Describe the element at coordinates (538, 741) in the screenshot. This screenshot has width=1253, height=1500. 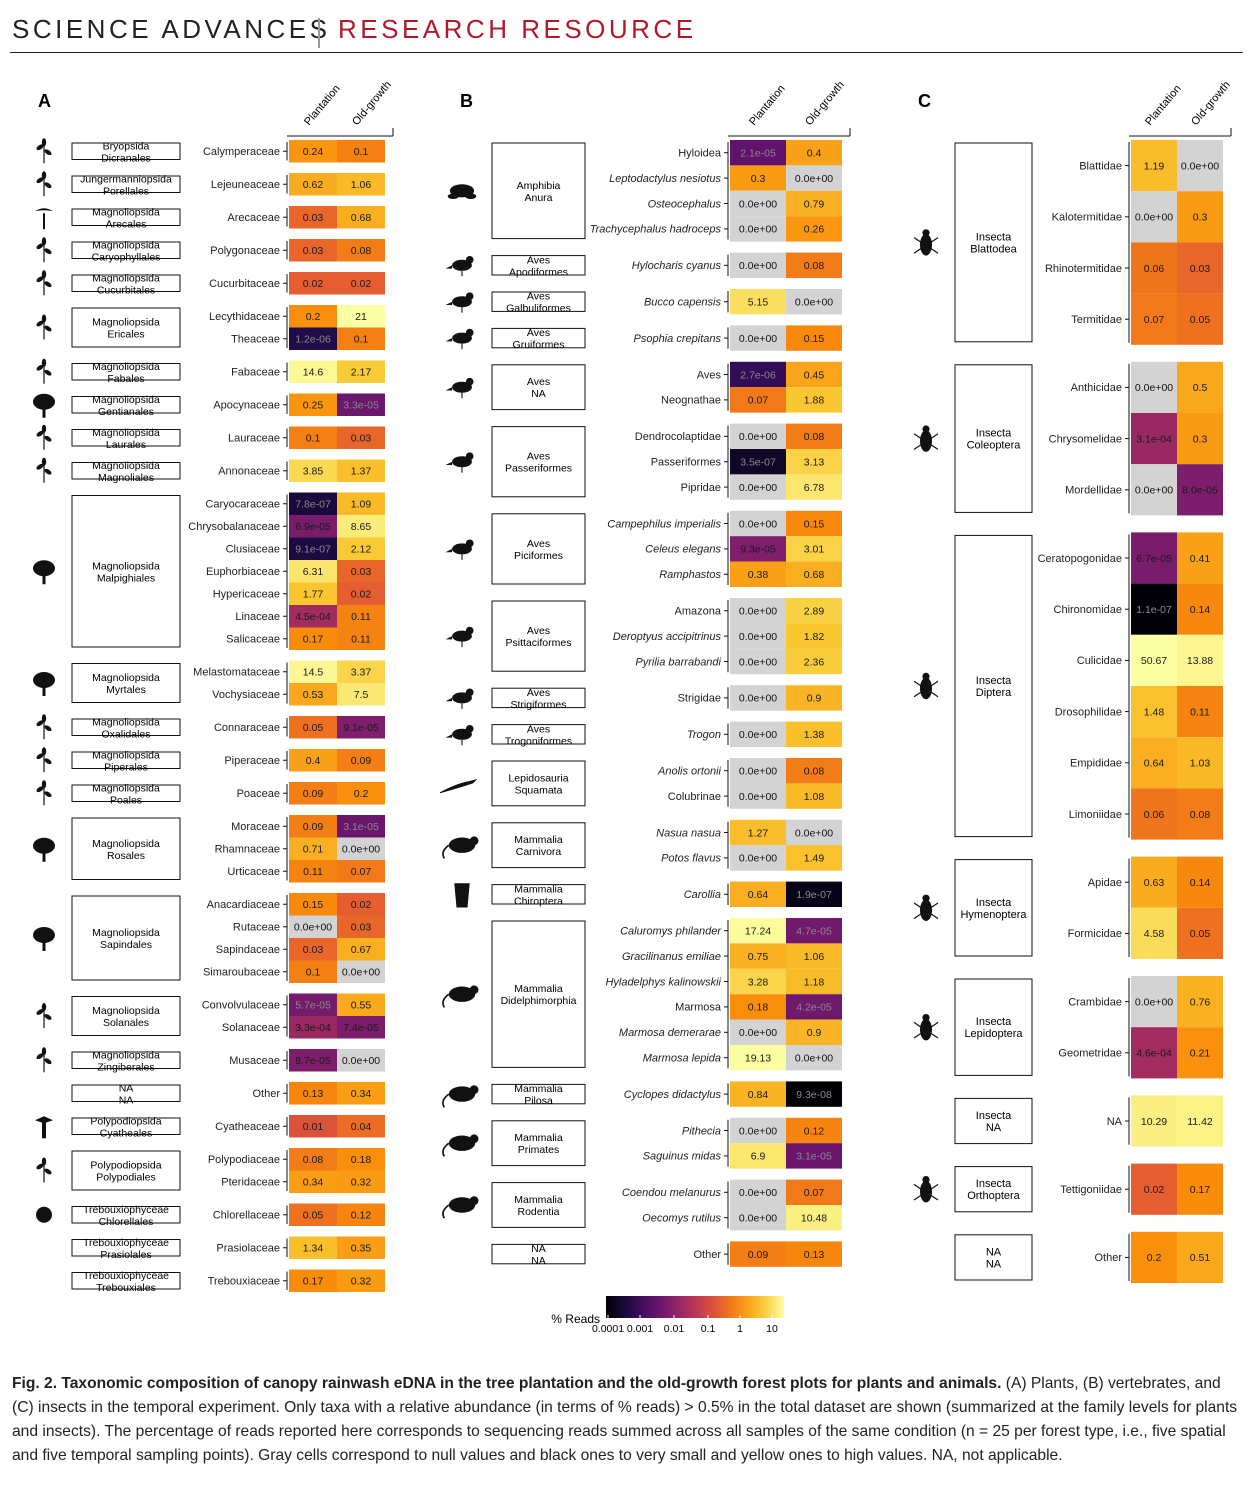
I see `order-label: Trogoniformes` at that location.